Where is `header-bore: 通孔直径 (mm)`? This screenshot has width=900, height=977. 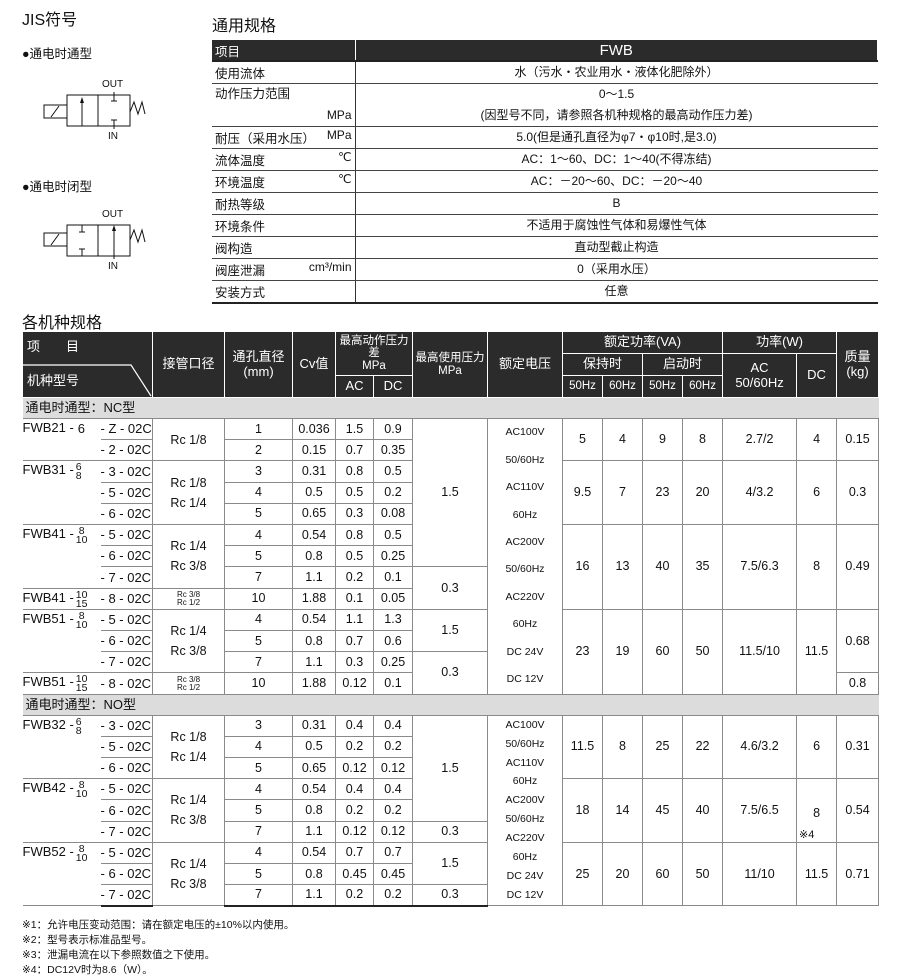 header-bore: 通孔直径 (mm) is located at coordinates (258, 364).